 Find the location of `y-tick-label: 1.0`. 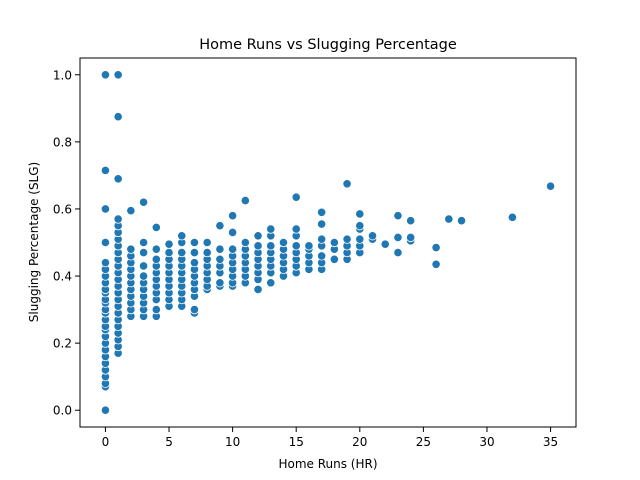

y-tick-label: 1.0 is located at coordinates (62, 75).